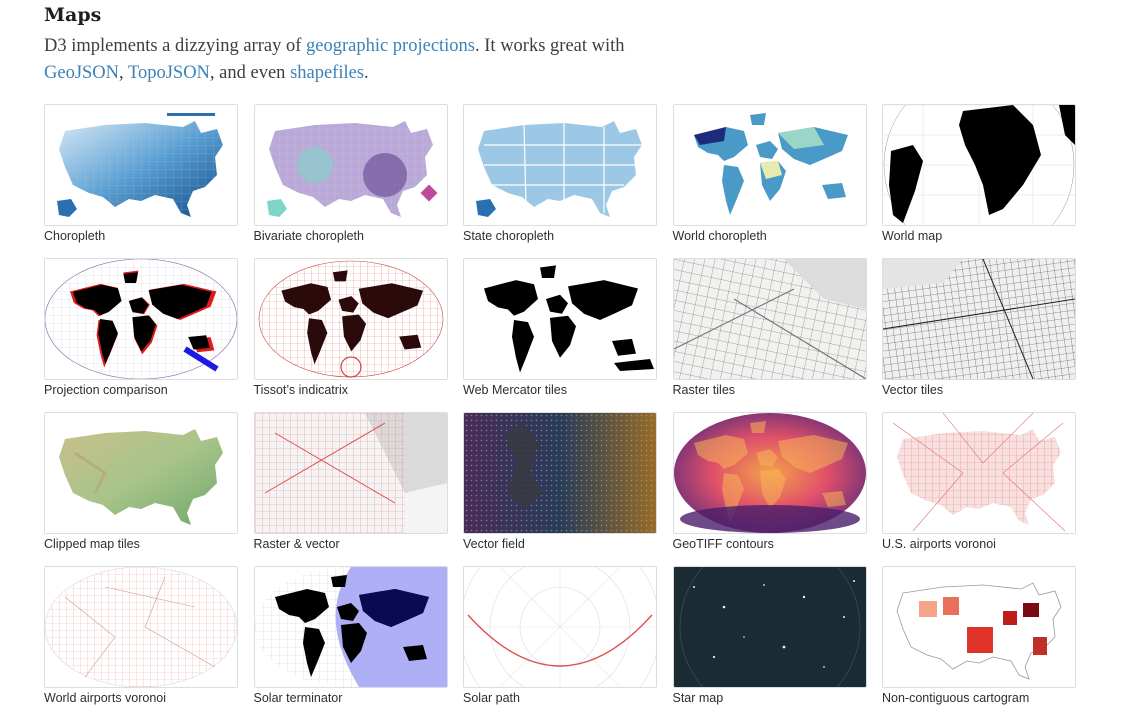  What do you see at coordinates (296, 544) in the screenshot?
I see `example-caption: Raster & vector` at bounding box center [296, 544].